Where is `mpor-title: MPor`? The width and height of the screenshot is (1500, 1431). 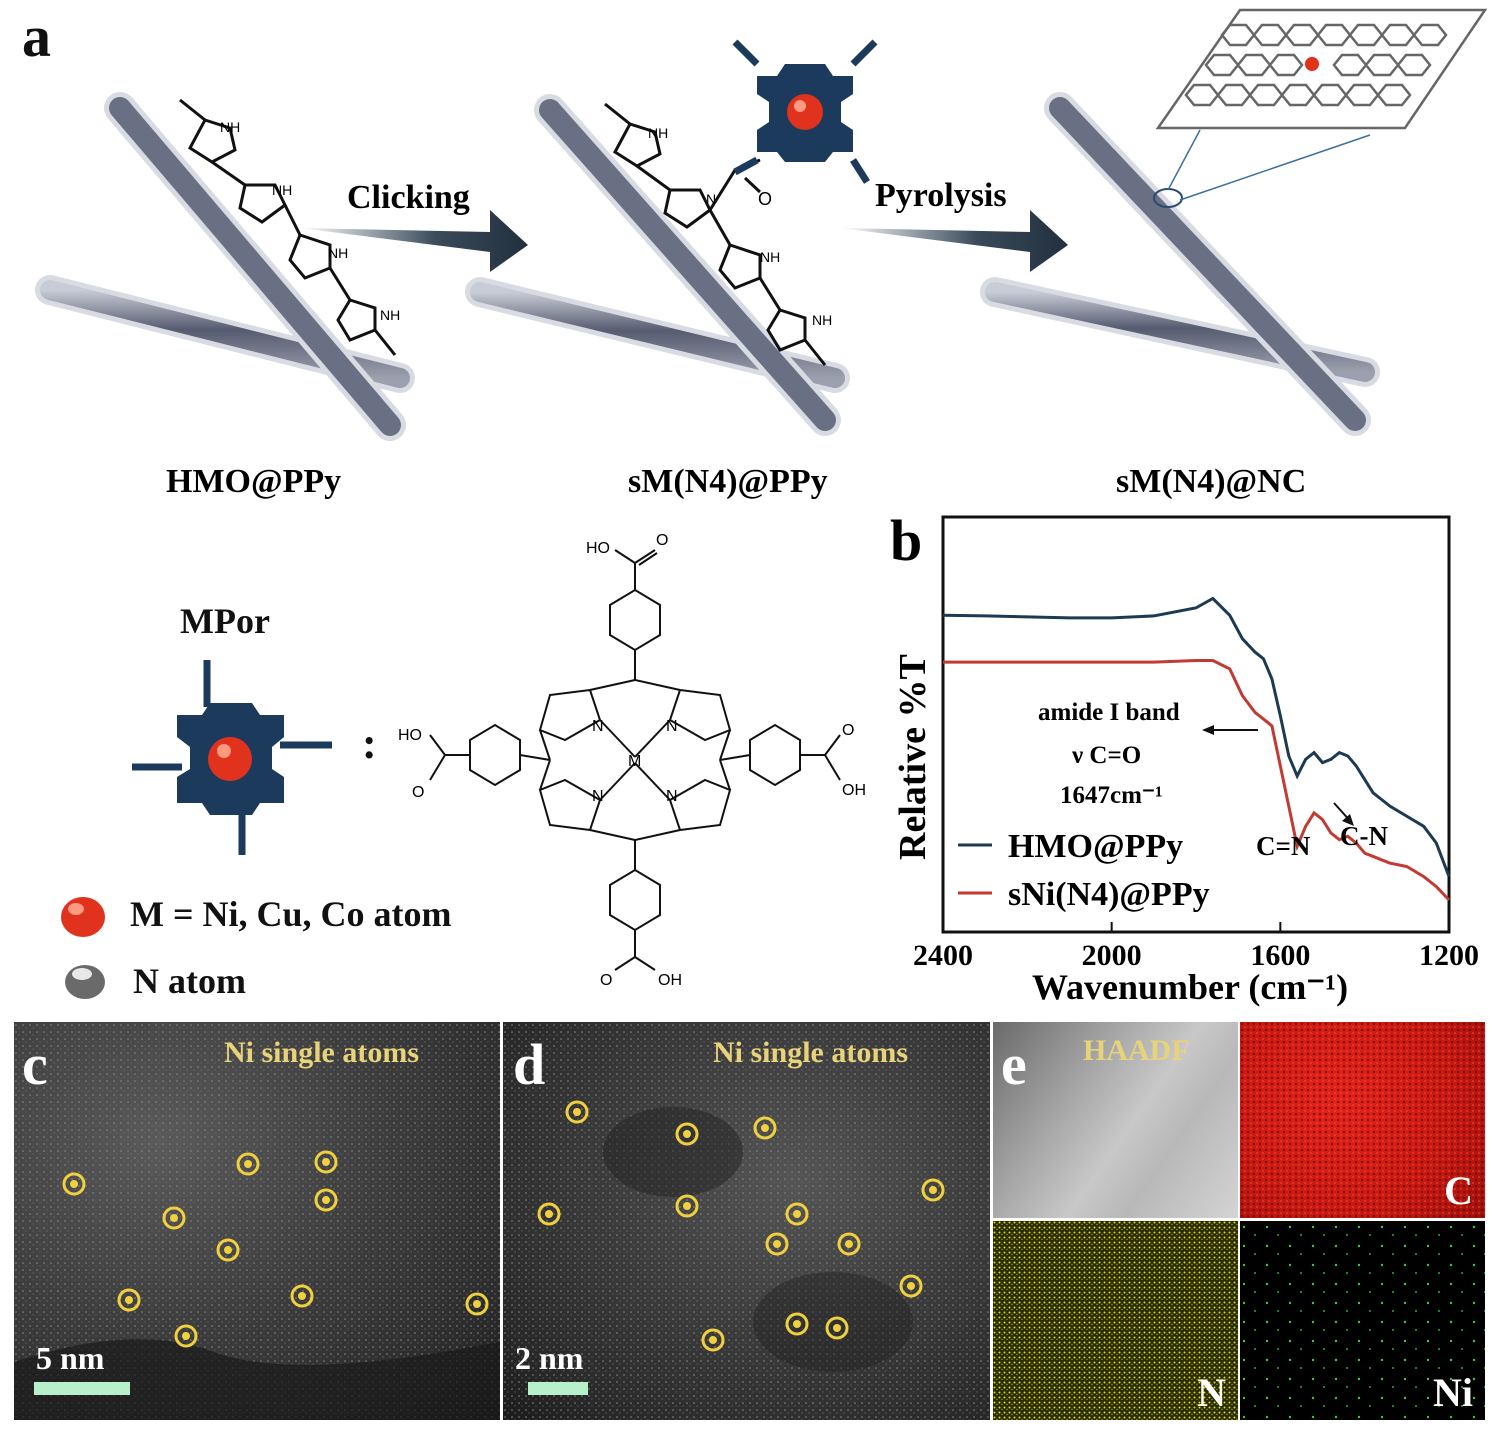
mpor-title: MPor is located at coordinates (225, 621).